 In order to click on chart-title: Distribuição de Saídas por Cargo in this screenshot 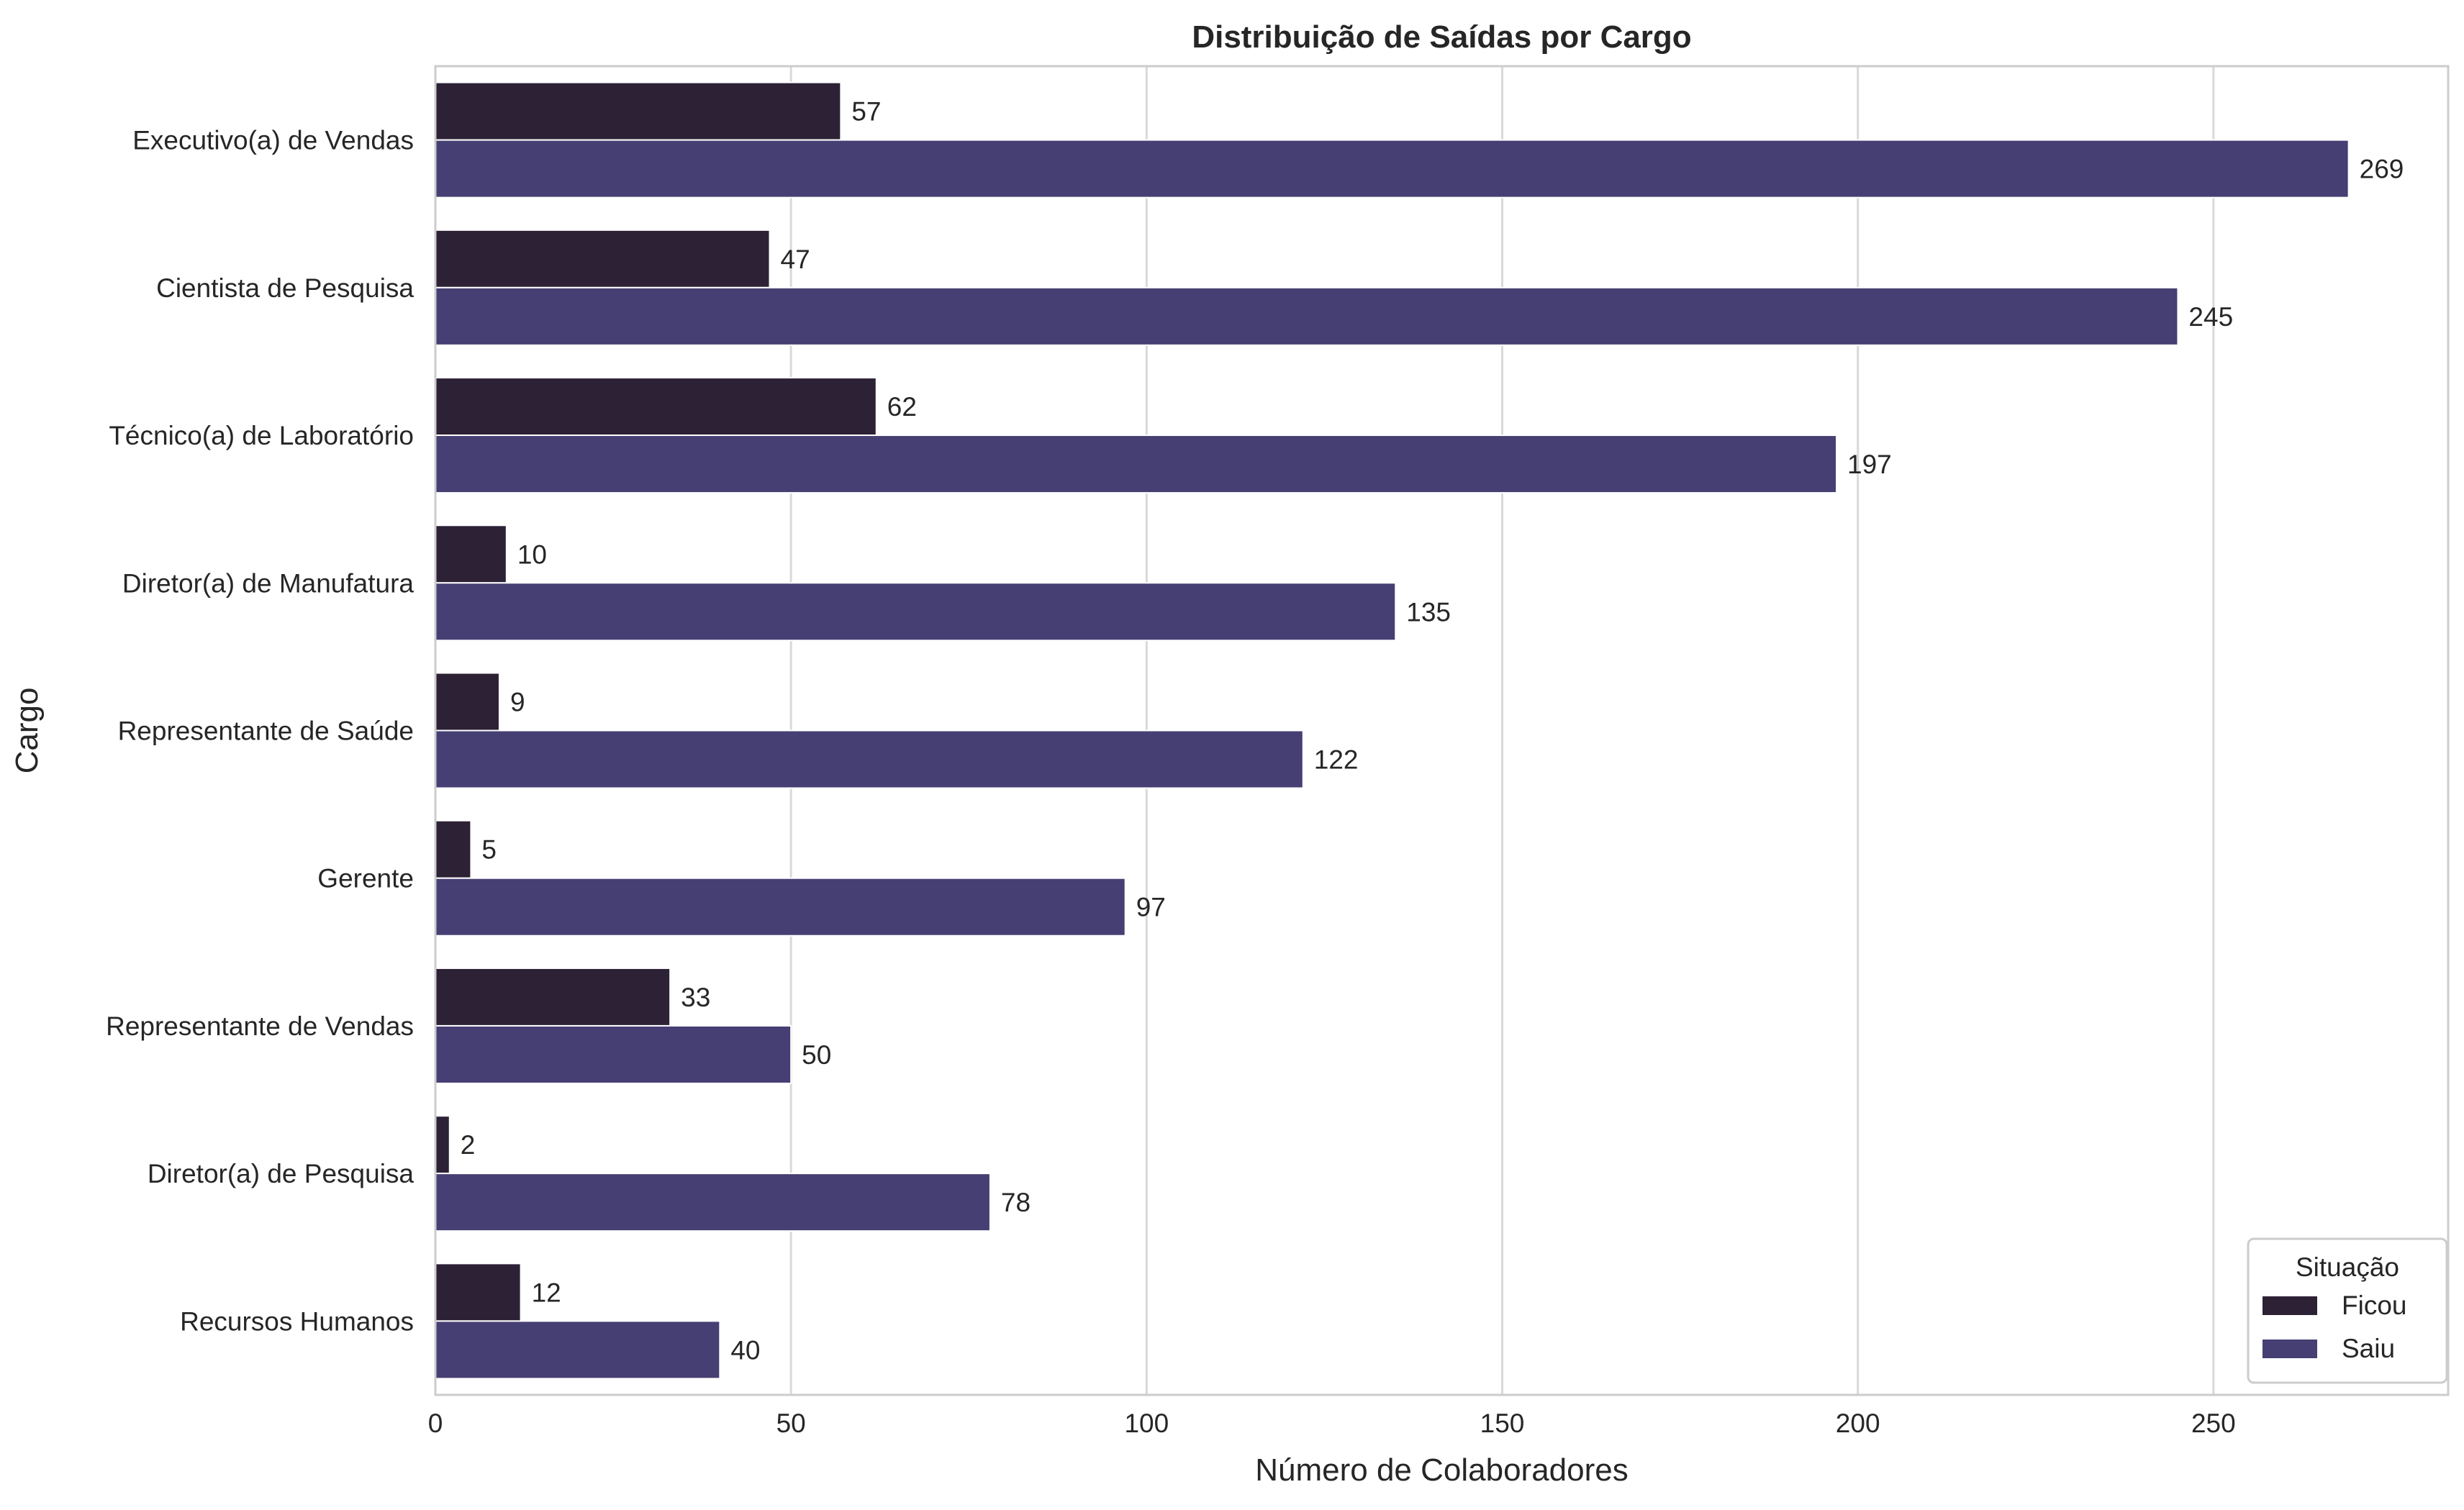, I will do `click(1441, 37)`.